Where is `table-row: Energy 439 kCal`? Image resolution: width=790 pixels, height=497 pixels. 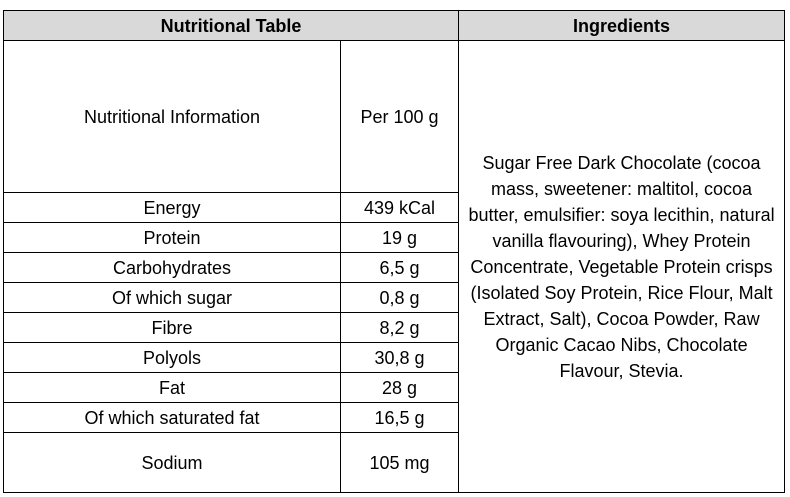
table-row: Energy 439 kCal is located at coordinates (394, 207).